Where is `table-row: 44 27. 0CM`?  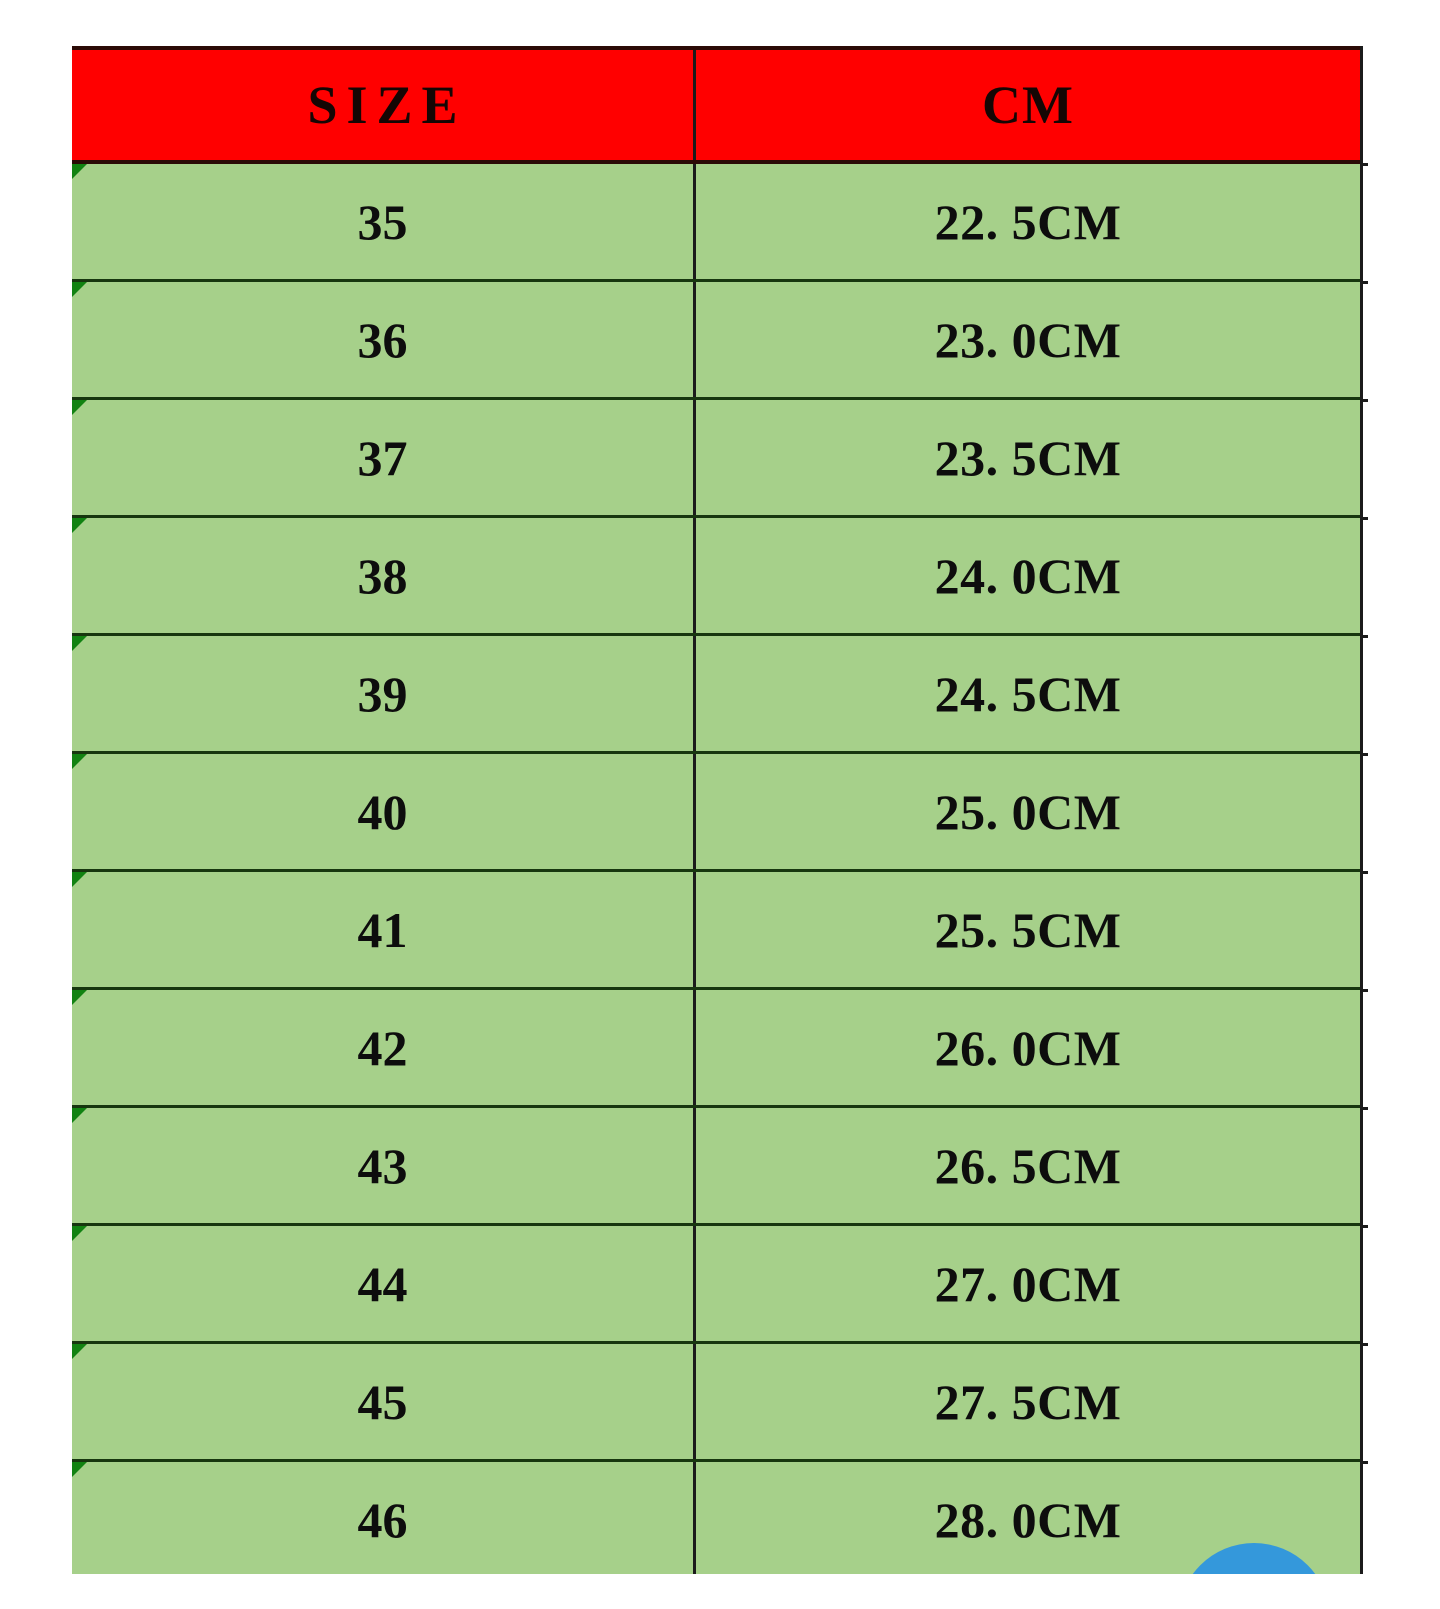 table-row: 44 27. 0CM is located at coordinates (716, 1285).